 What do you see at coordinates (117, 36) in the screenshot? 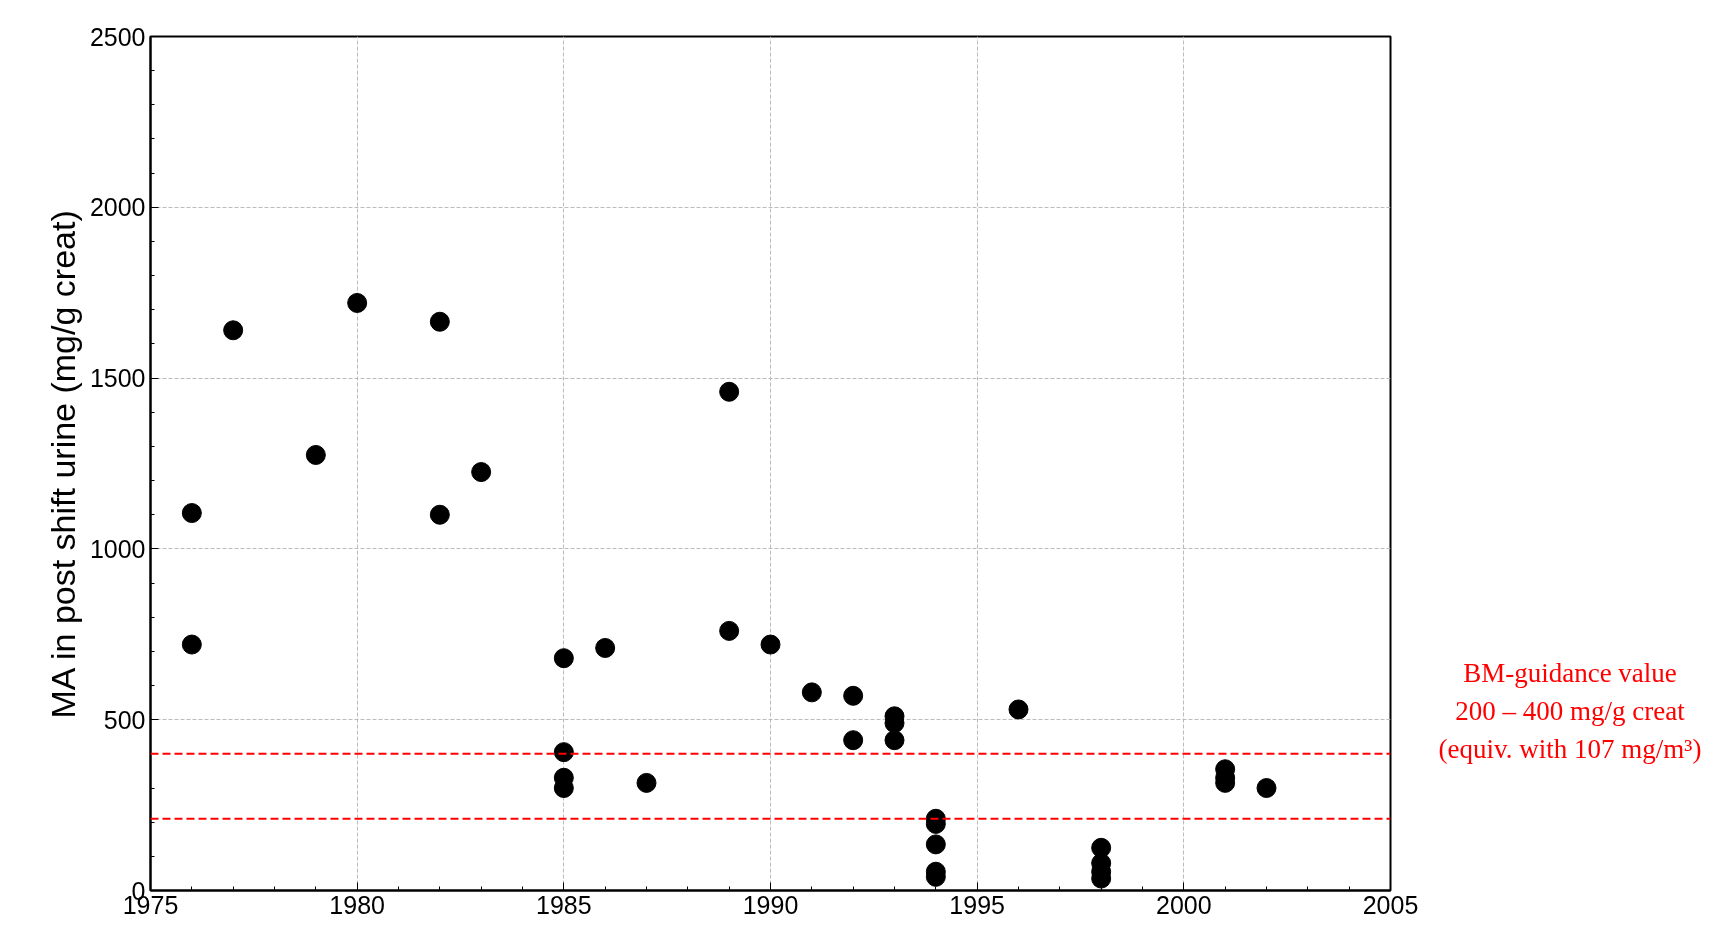
I see `y-tick-label: 2500` at bounding box center [117, 36].